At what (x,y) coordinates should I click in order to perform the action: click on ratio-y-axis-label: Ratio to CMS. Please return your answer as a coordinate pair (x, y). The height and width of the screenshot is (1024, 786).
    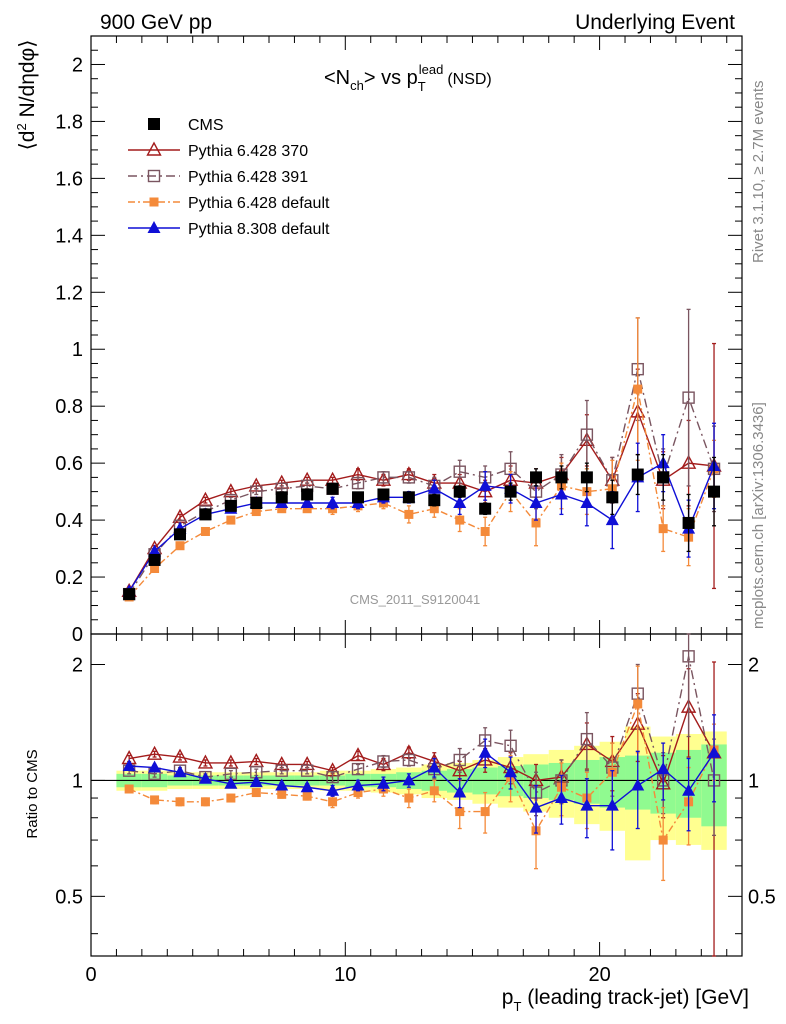
    Looking at the image, I should click on (32, 793).